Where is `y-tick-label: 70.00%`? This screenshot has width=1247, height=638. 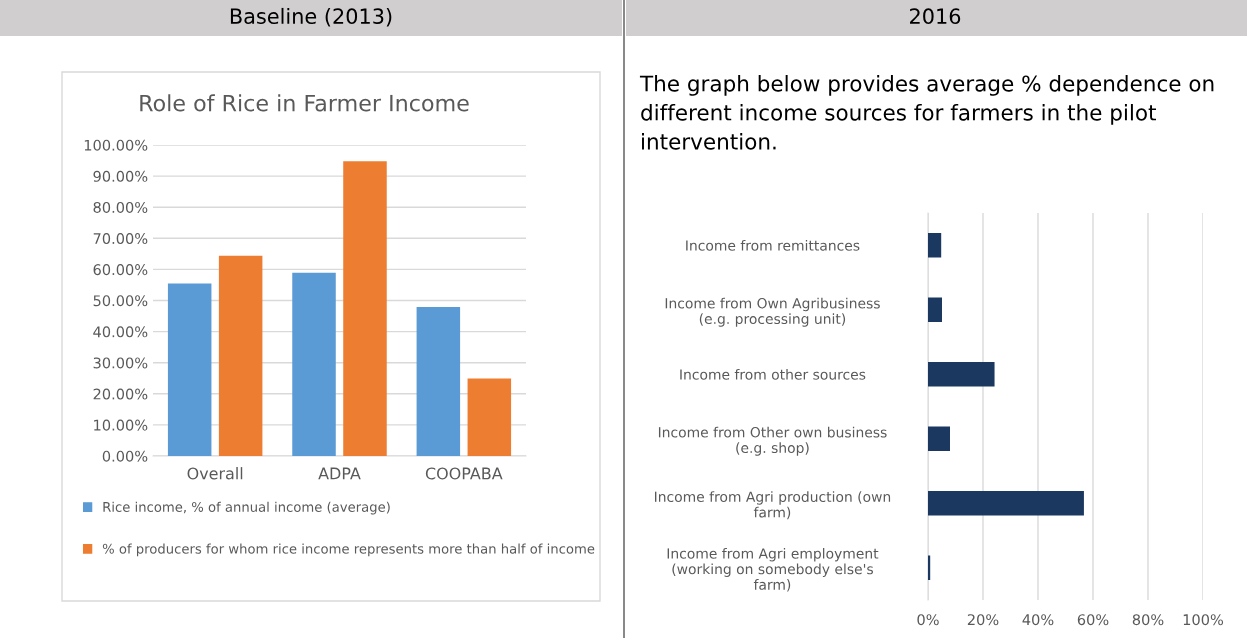
y-tick-label: 70.00% is located at coordinates (120, 239).